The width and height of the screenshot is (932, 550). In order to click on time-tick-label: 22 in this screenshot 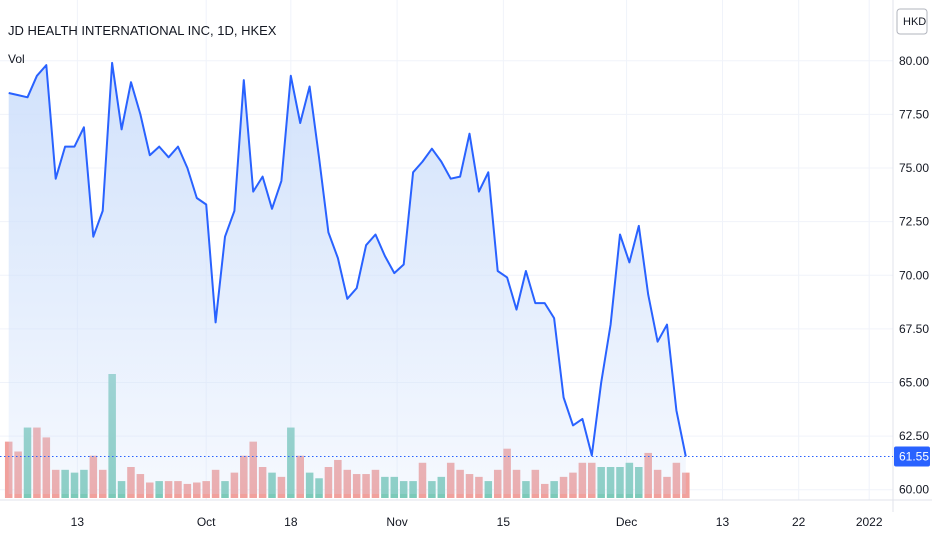, I will do `click(799, 522)`.